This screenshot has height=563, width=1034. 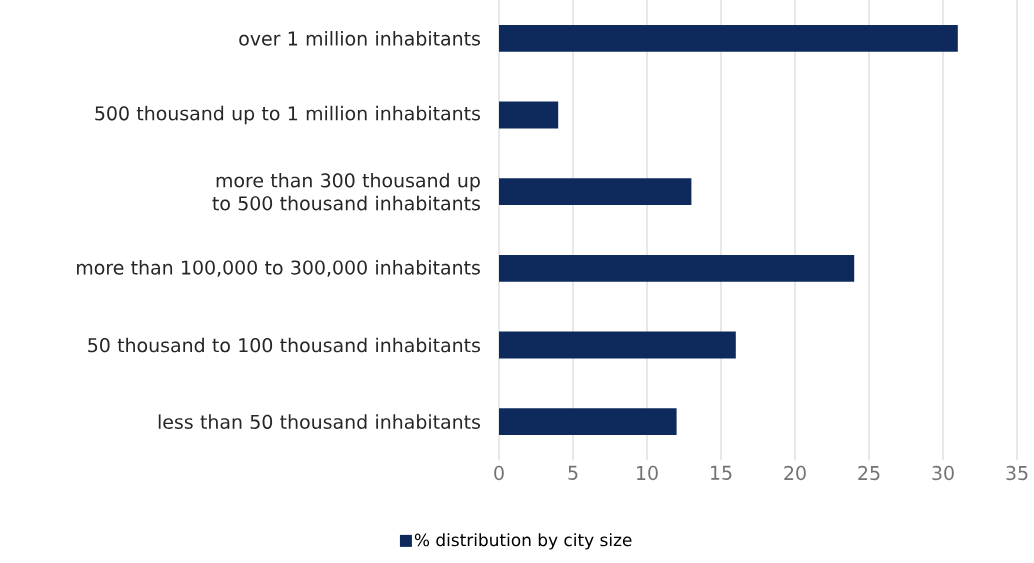 What do you see at coordinates (284, 345) in the screenshot?
I see `y-tick-label: 50 thousand to 100 thousand inhabitants` at bounding box center [284, 345].